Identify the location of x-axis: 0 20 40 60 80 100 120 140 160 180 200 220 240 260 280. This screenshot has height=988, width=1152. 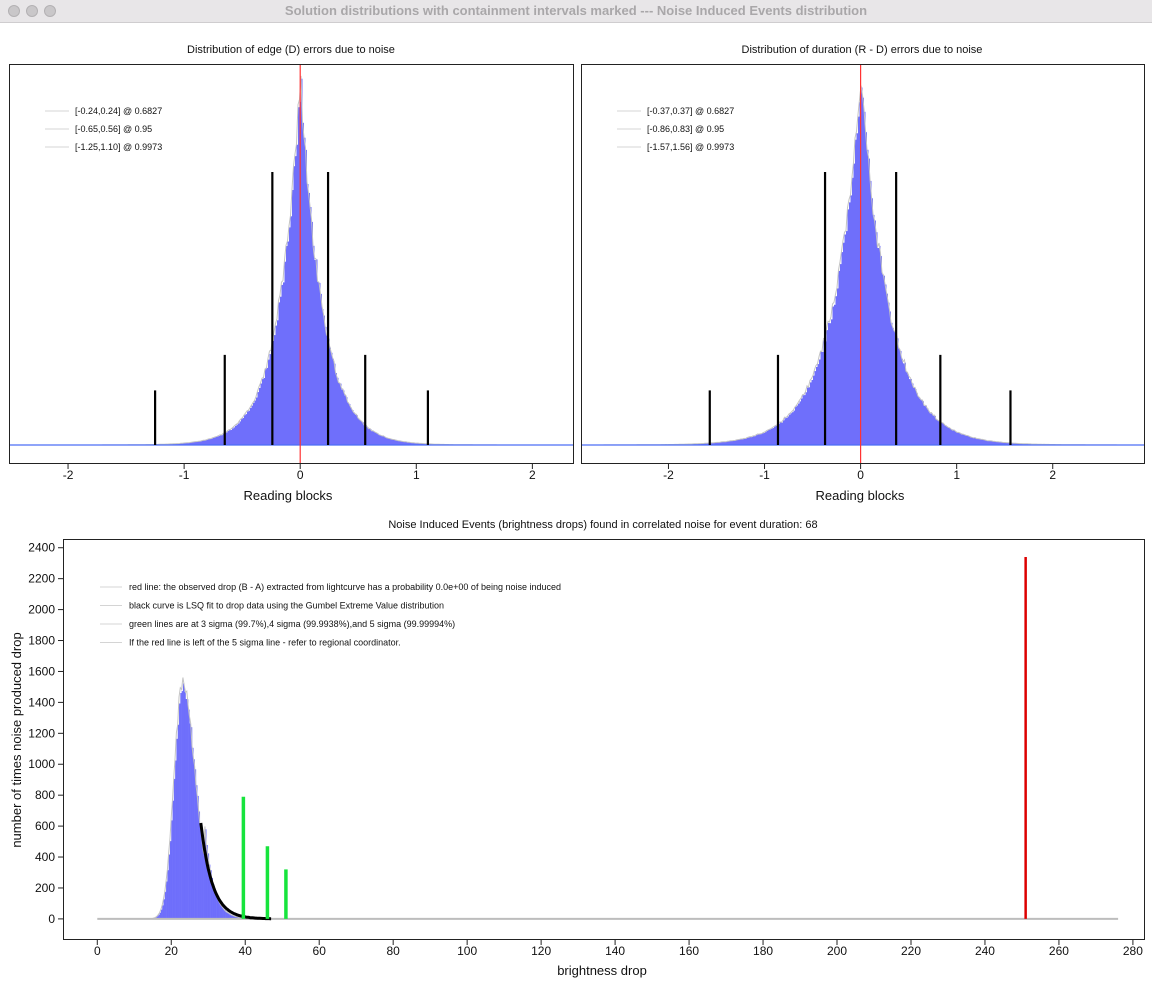
(618, 949).